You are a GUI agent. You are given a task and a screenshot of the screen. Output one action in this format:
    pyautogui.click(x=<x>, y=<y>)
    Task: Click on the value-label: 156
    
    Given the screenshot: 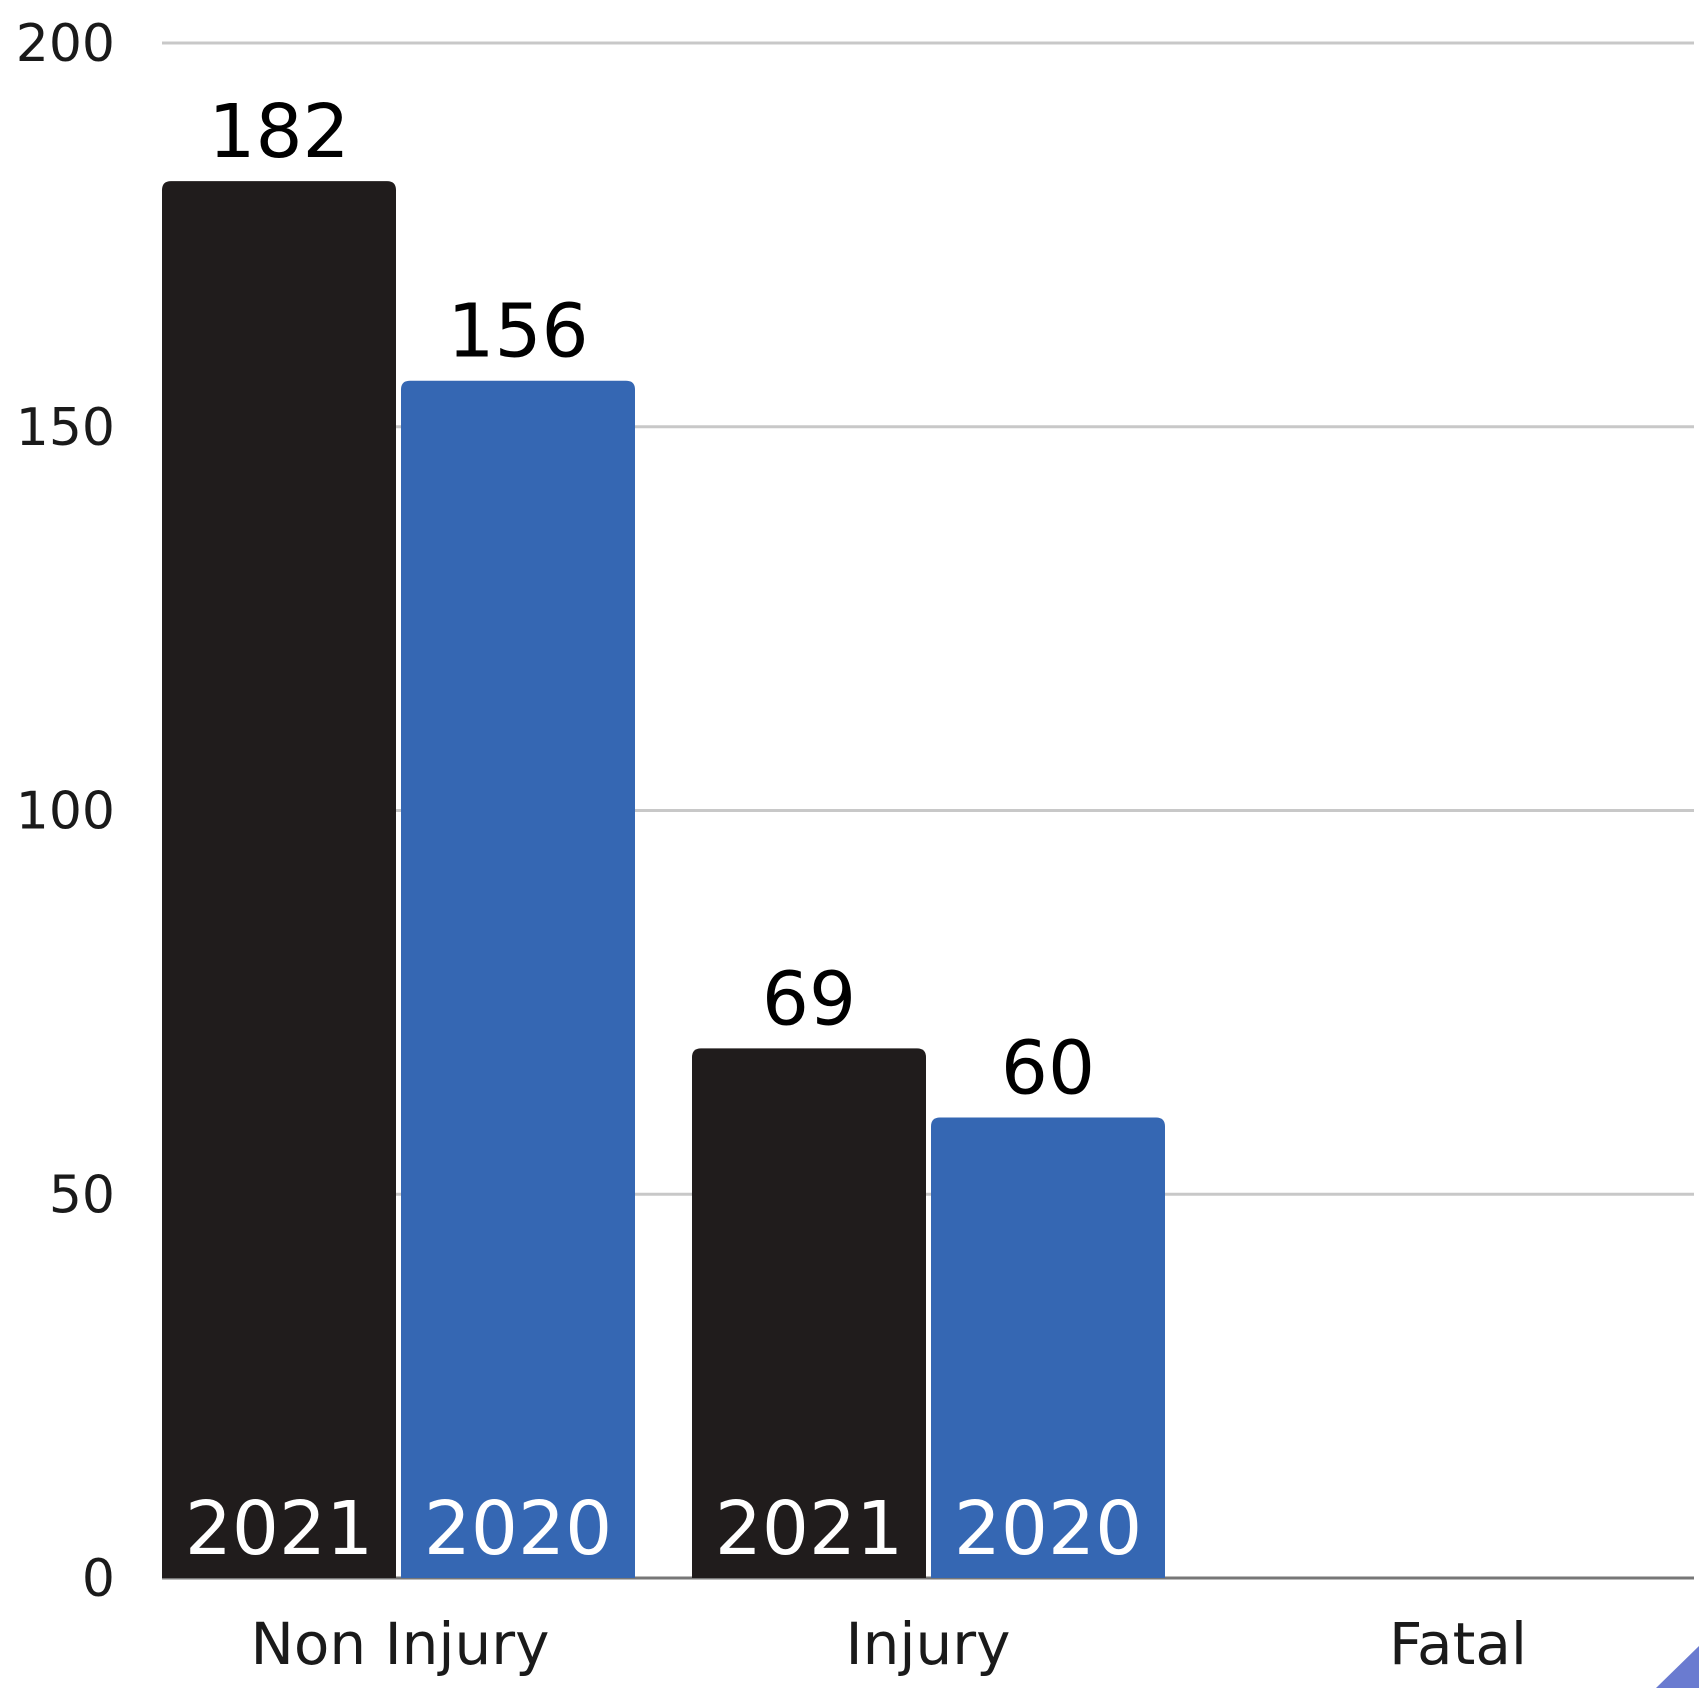 What is the action you would take?
    pyautogui.click(x=517, y=332)
    